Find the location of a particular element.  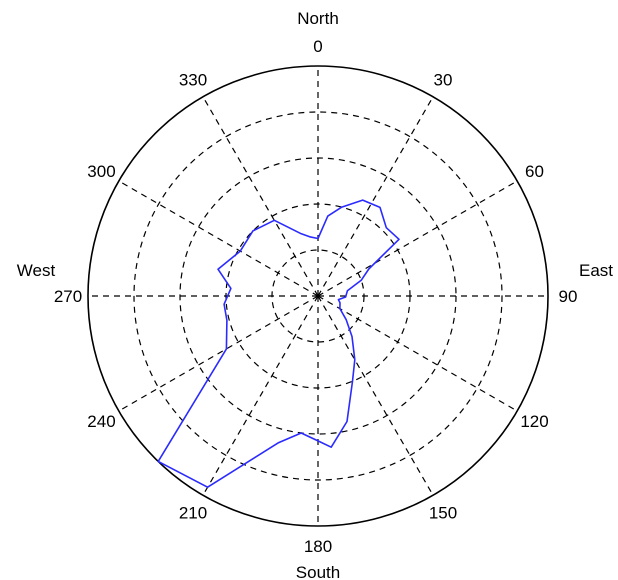

angle-tick-label-120: 120 is located at coordinates (534, 421).